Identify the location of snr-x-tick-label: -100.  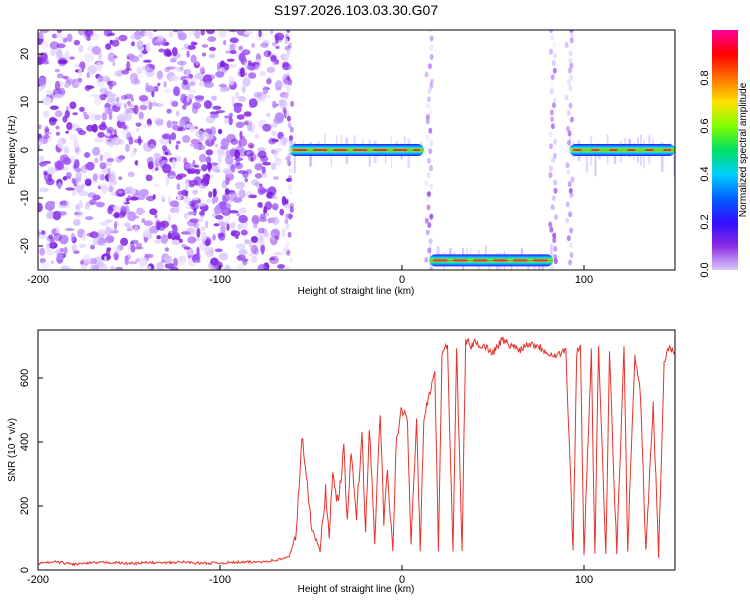
(220, 580).